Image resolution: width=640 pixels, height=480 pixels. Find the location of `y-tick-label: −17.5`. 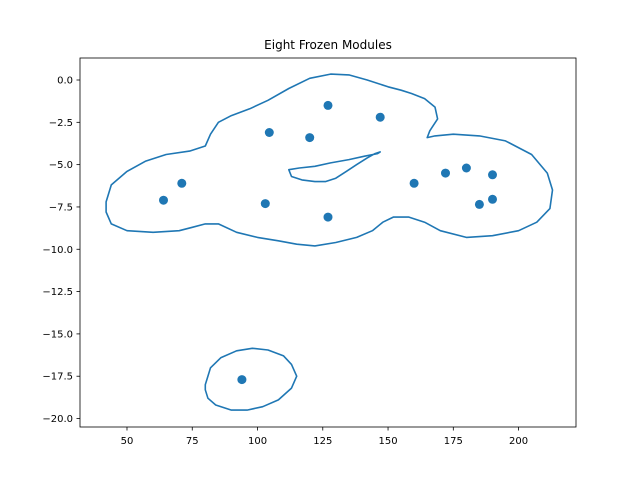

y-tick-label: −17.5 is located at coordinates (57, 377).